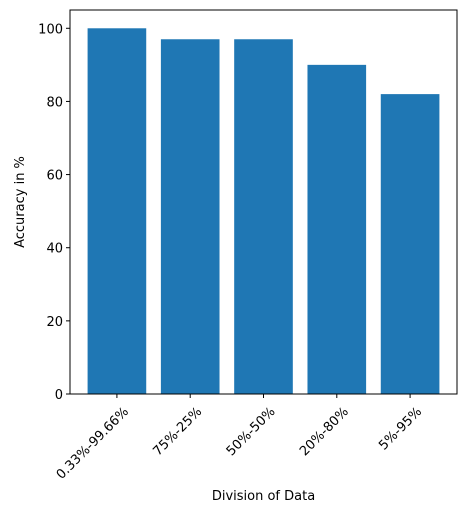  What do you see at coordinates (251, 431) in the screenshot?
I see `x-tick-label-2: 50%-50%` at bounding box center [251, 431].